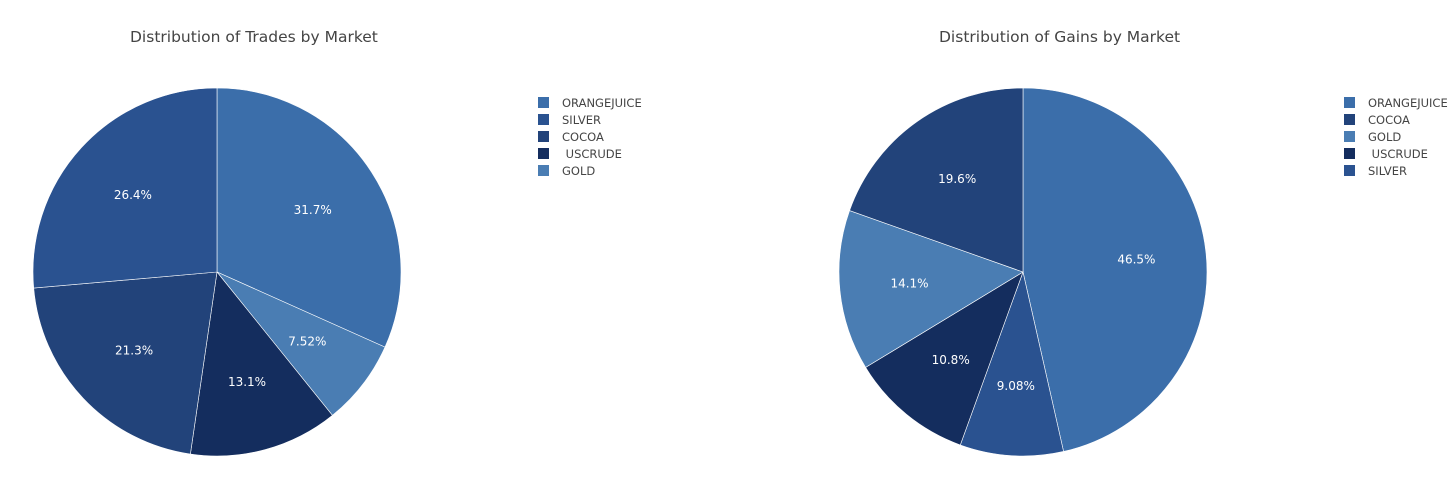  What do you see at coordinates (951, 360) in the screenshot?
I see `slice-label-uscrude: 10.8%` at bounding box center [951, 360].